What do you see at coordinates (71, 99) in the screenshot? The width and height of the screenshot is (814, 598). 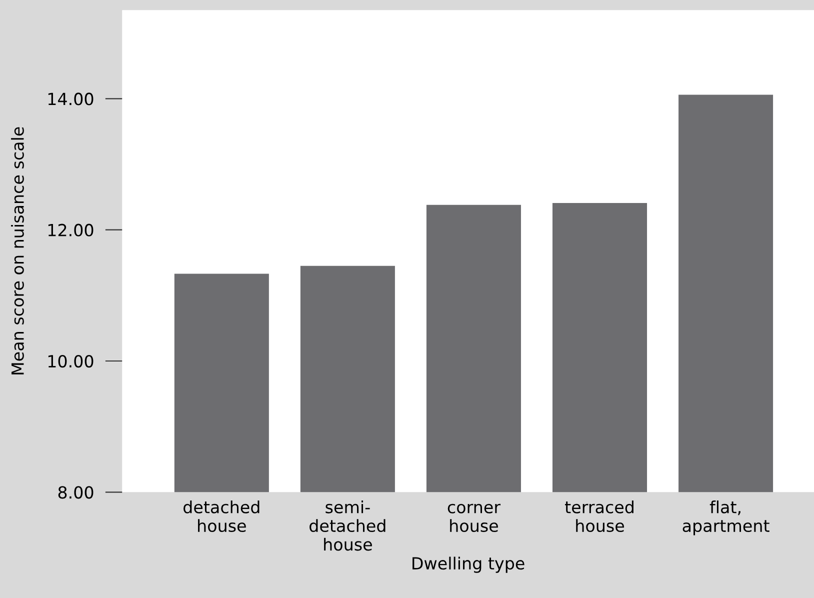 I see `y-tick-label: 14.00` at bounding box center [71, 99].